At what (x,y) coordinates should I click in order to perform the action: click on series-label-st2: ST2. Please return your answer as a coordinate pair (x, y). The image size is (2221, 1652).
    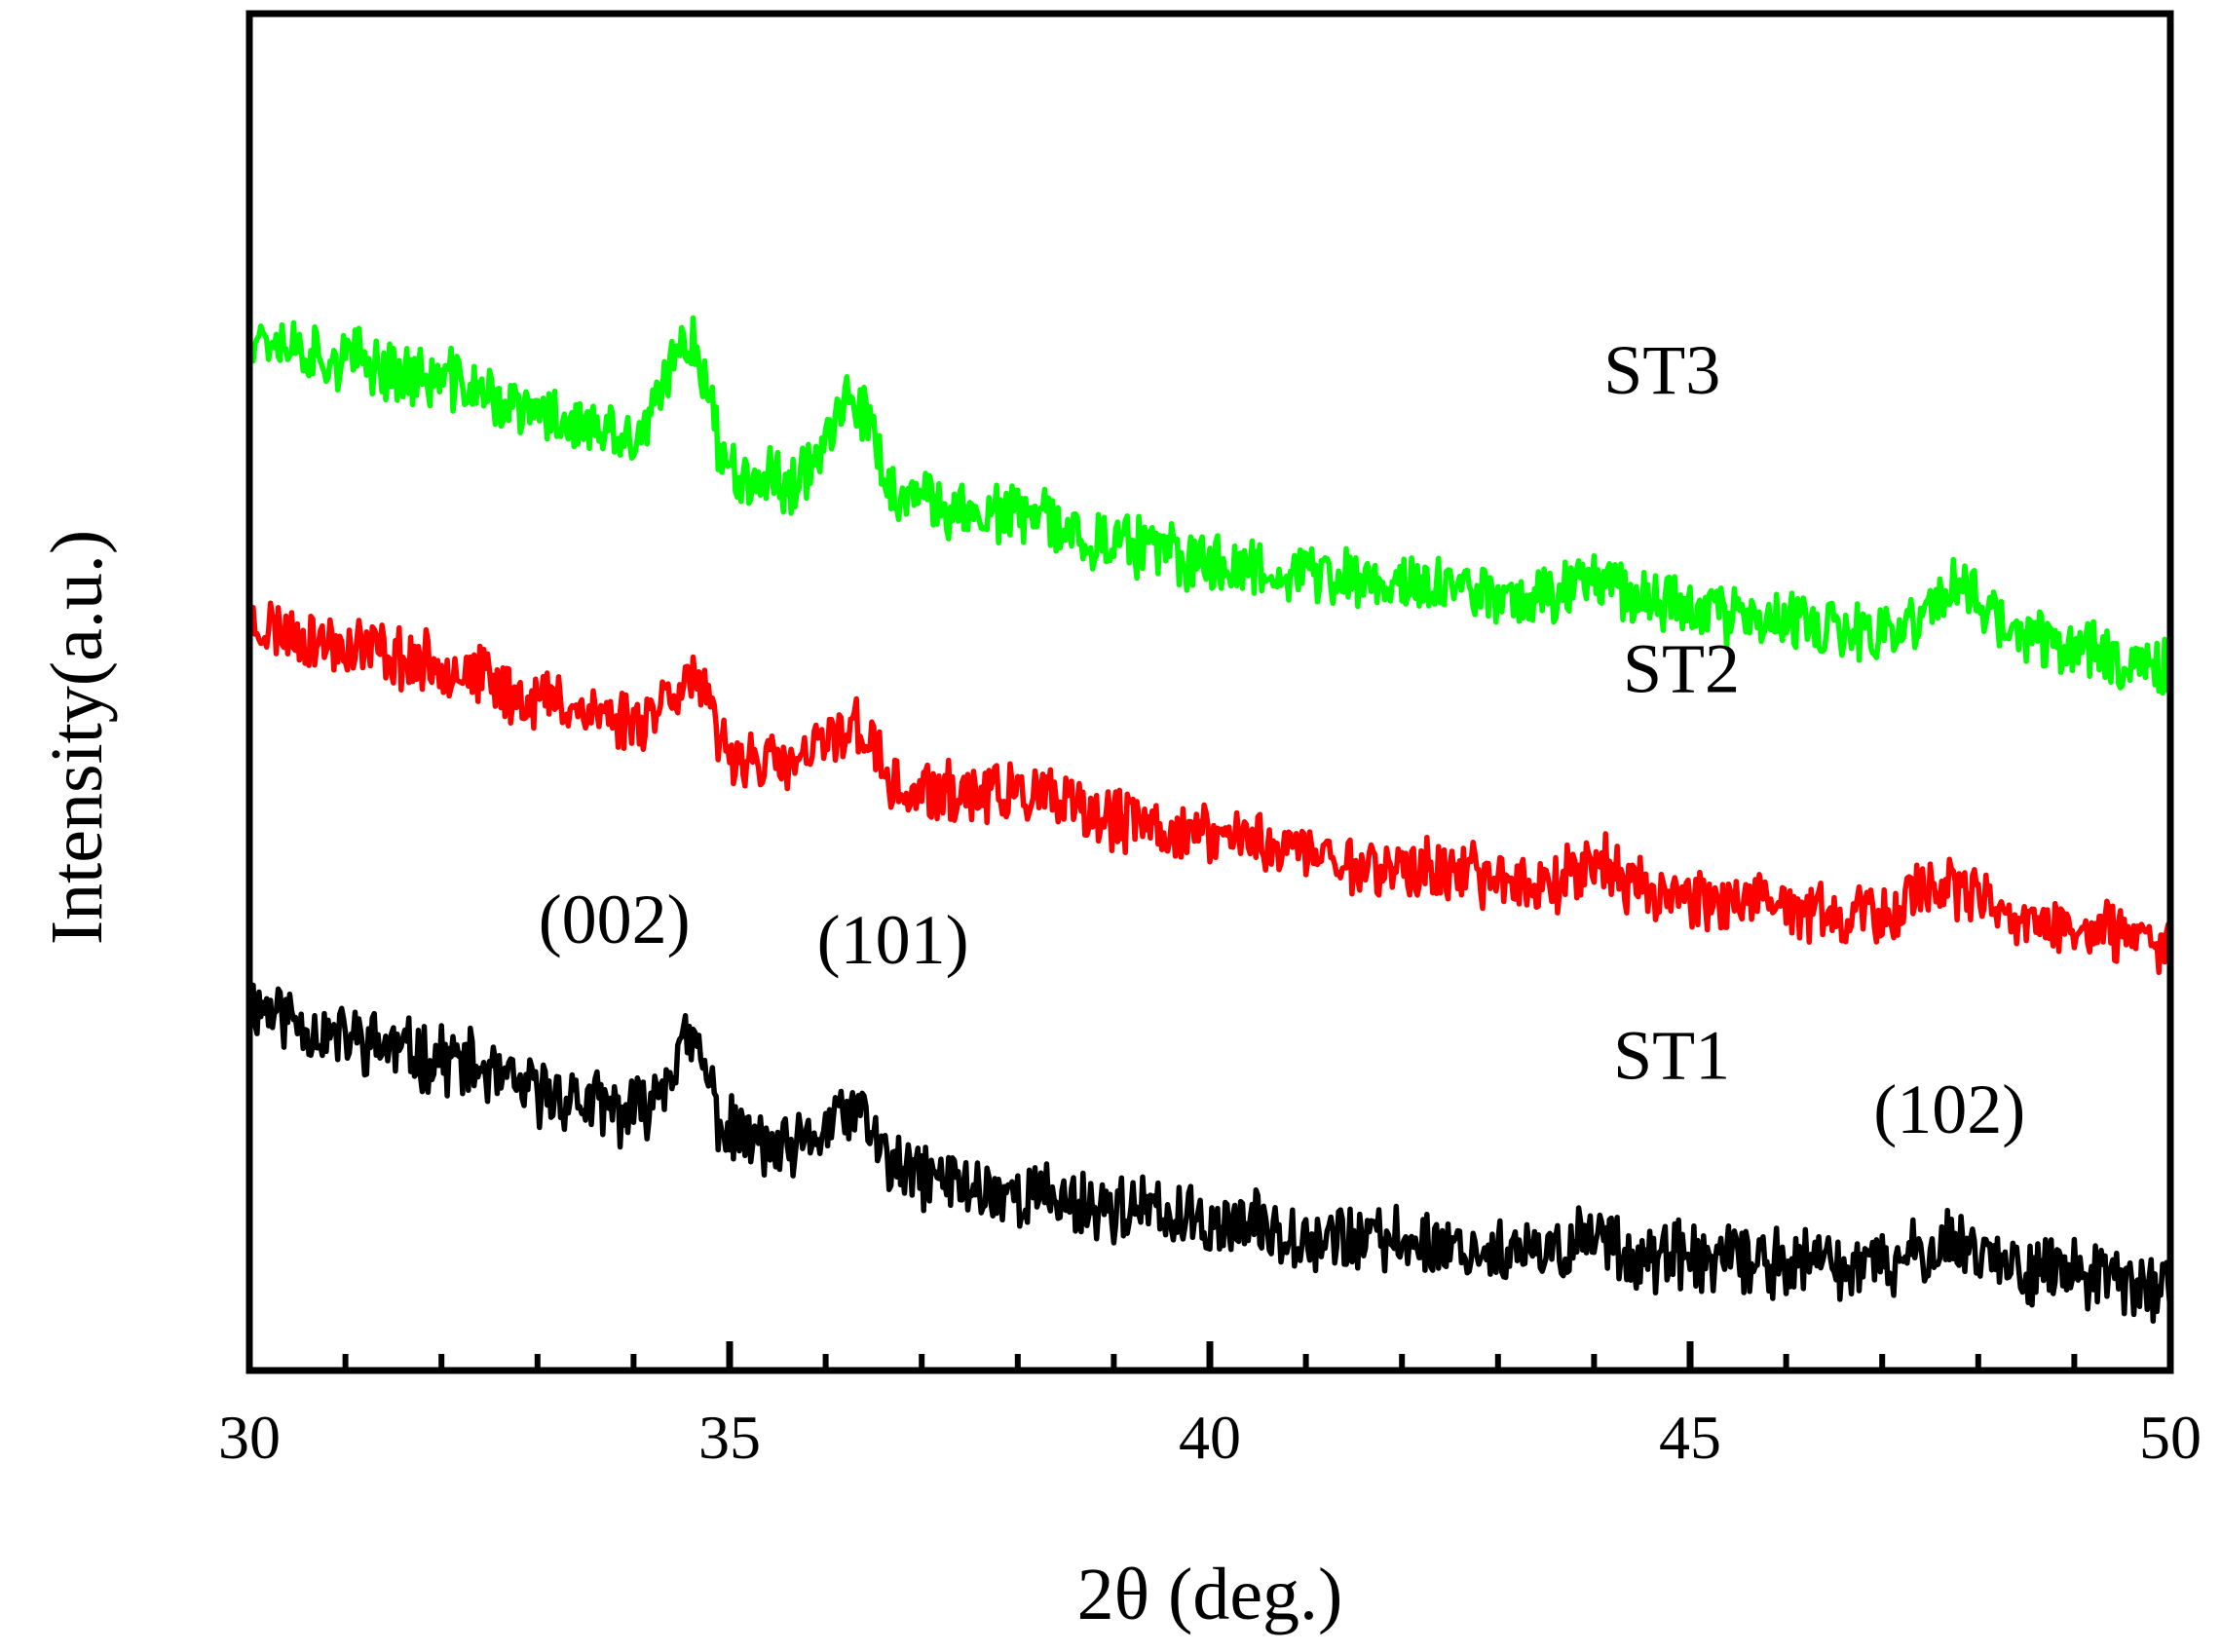
    Looking at the image, I should click on (1681, 669).